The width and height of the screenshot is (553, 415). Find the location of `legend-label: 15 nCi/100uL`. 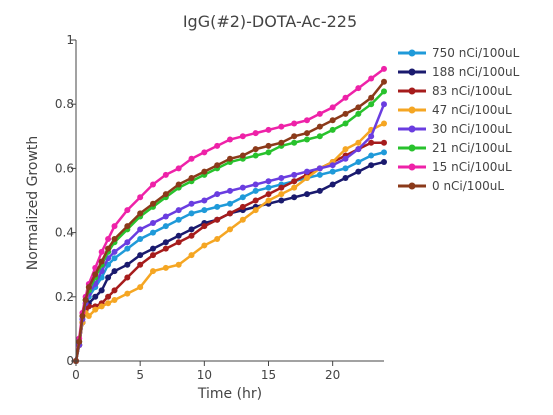

legend-label: 15 nCi/100uL is located at coordinates (472, 167).